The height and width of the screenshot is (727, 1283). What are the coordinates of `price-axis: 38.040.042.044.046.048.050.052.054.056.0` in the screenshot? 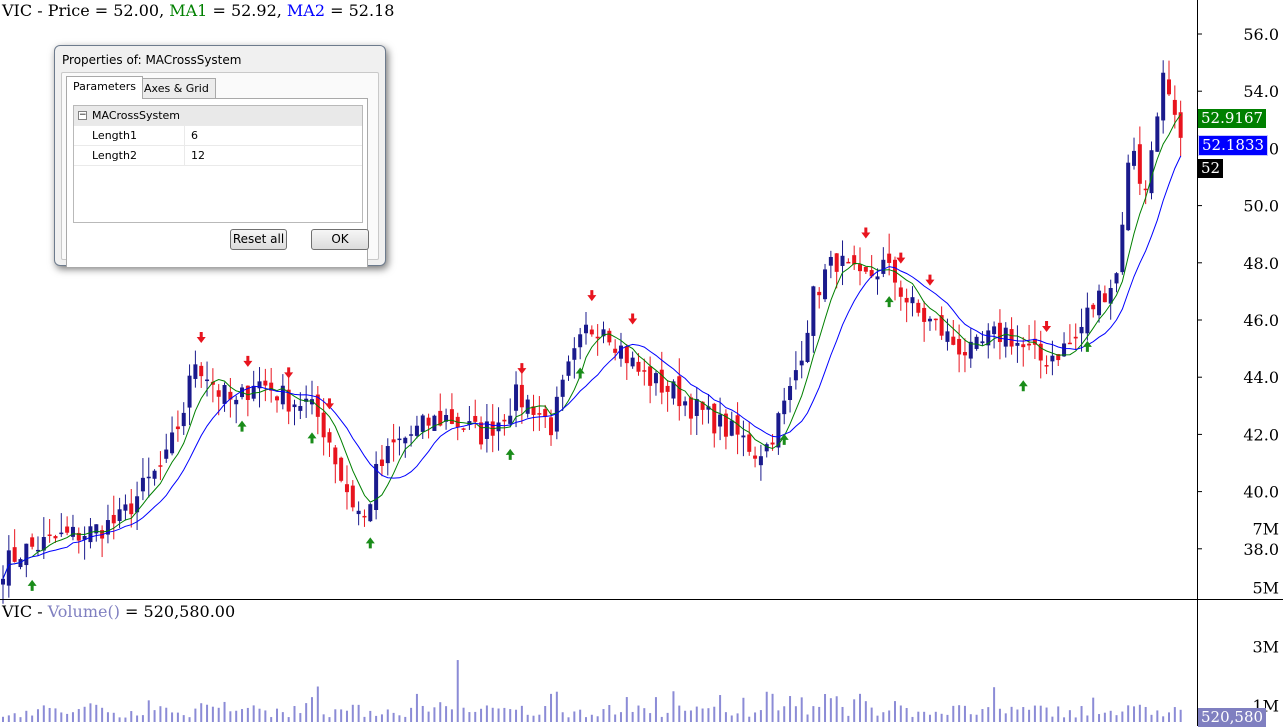 It's located at (1238, 292).